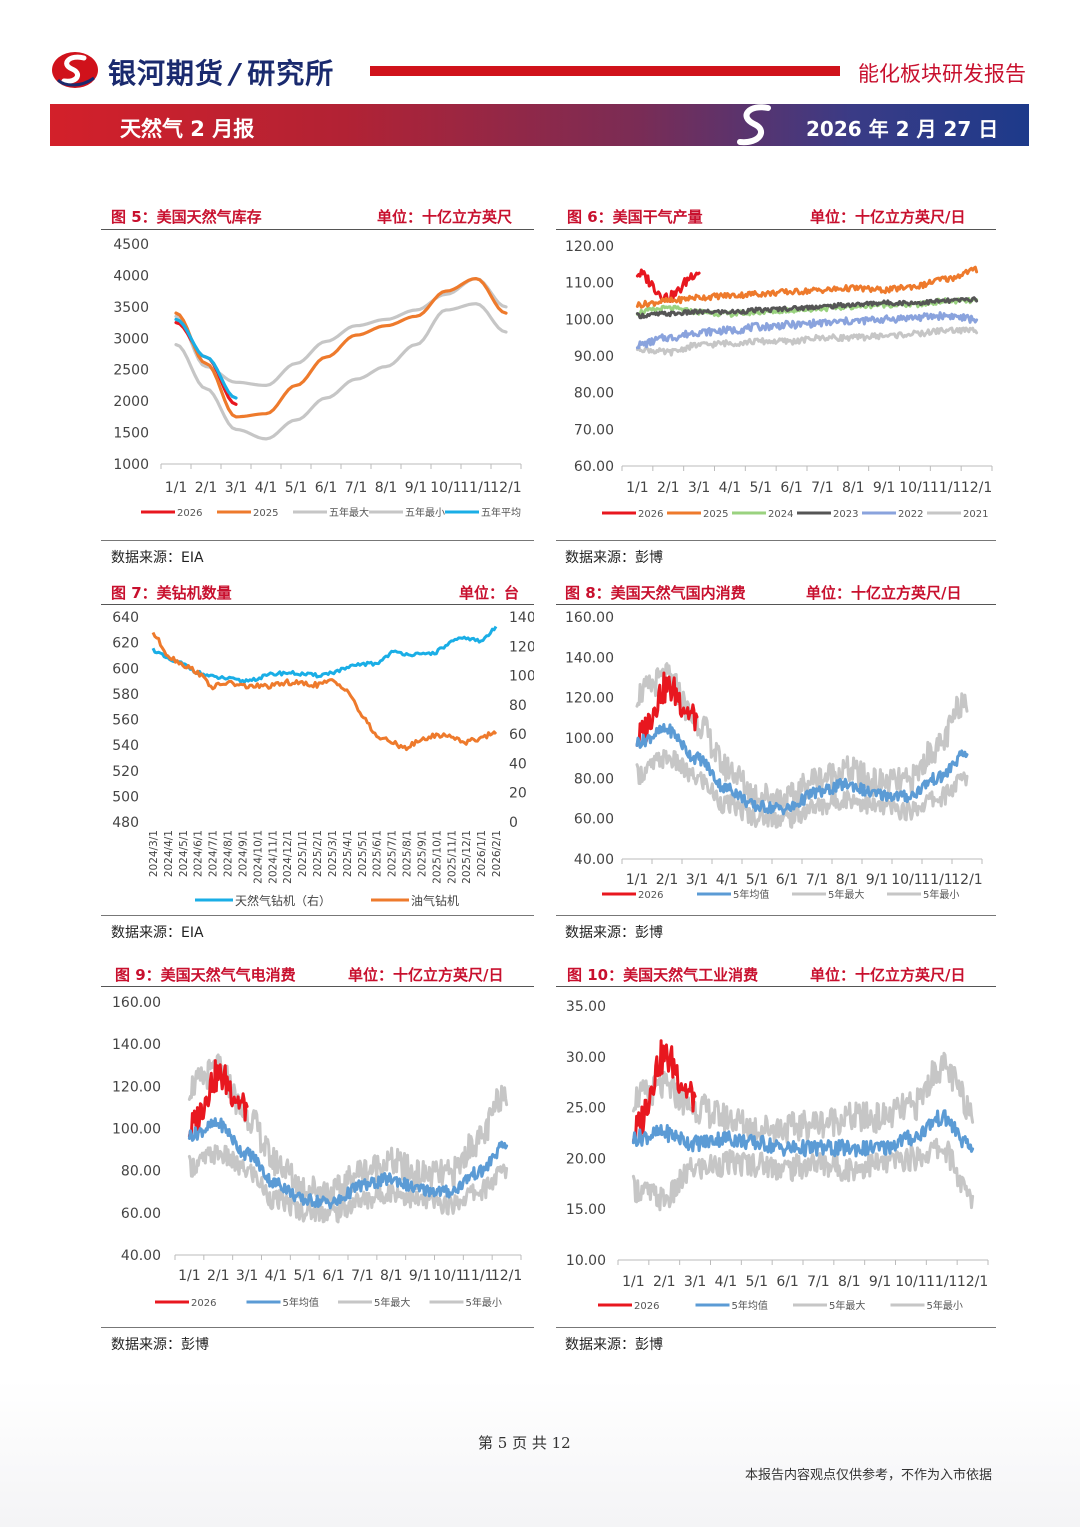 Image resolution: width=1080 pixels, height=1527 pixels. What do you see at coordinates (506, 1276) in the screenshot?
I see `f9-xtick-label: 12/1` at bounding box center [506, 1276].